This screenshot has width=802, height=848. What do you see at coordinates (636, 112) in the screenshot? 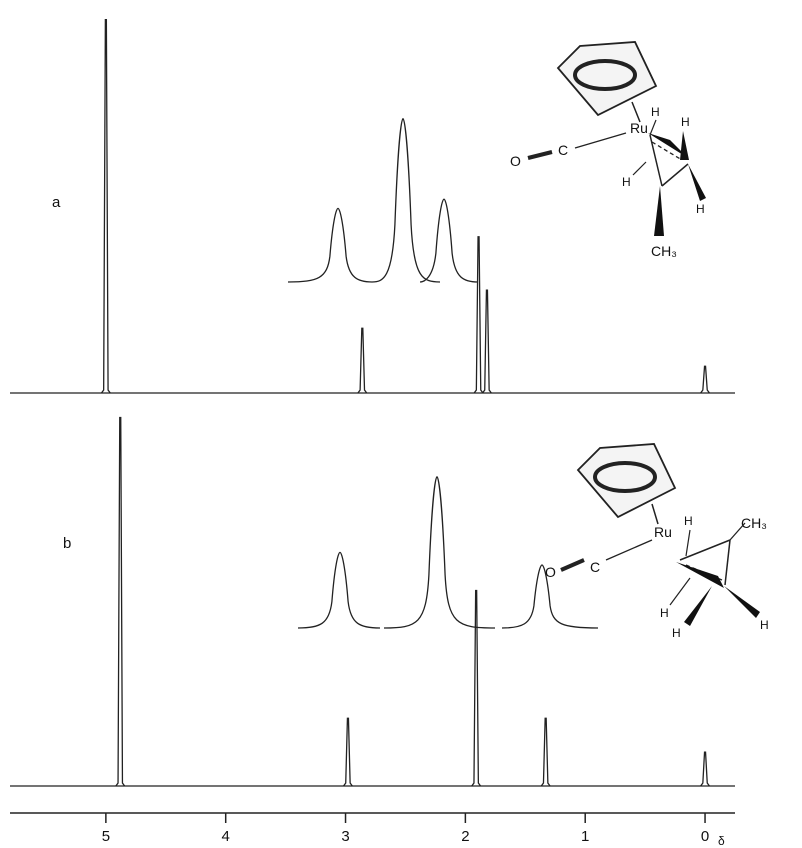
I see `bond-ring-ru-a` at bounding box center [636, 112].